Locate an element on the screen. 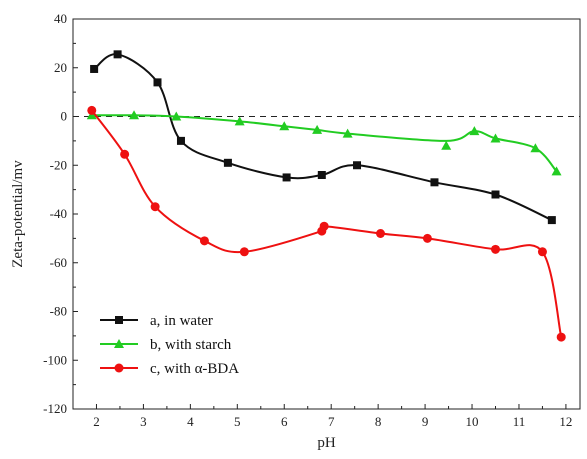 This screenshot has width=587, height=459. legend-item-starch: b, with starch is located at coordinates (166, 345).